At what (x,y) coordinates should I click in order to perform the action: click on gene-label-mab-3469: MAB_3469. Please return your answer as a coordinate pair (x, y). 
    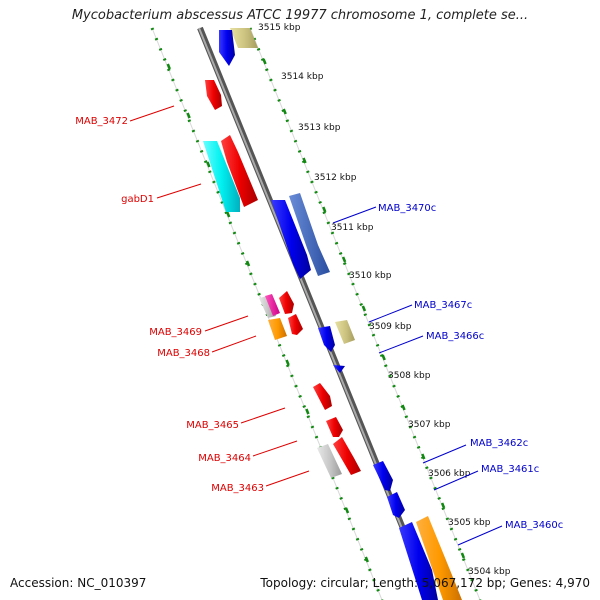
    Looking at the image, I should click on (175, 332).